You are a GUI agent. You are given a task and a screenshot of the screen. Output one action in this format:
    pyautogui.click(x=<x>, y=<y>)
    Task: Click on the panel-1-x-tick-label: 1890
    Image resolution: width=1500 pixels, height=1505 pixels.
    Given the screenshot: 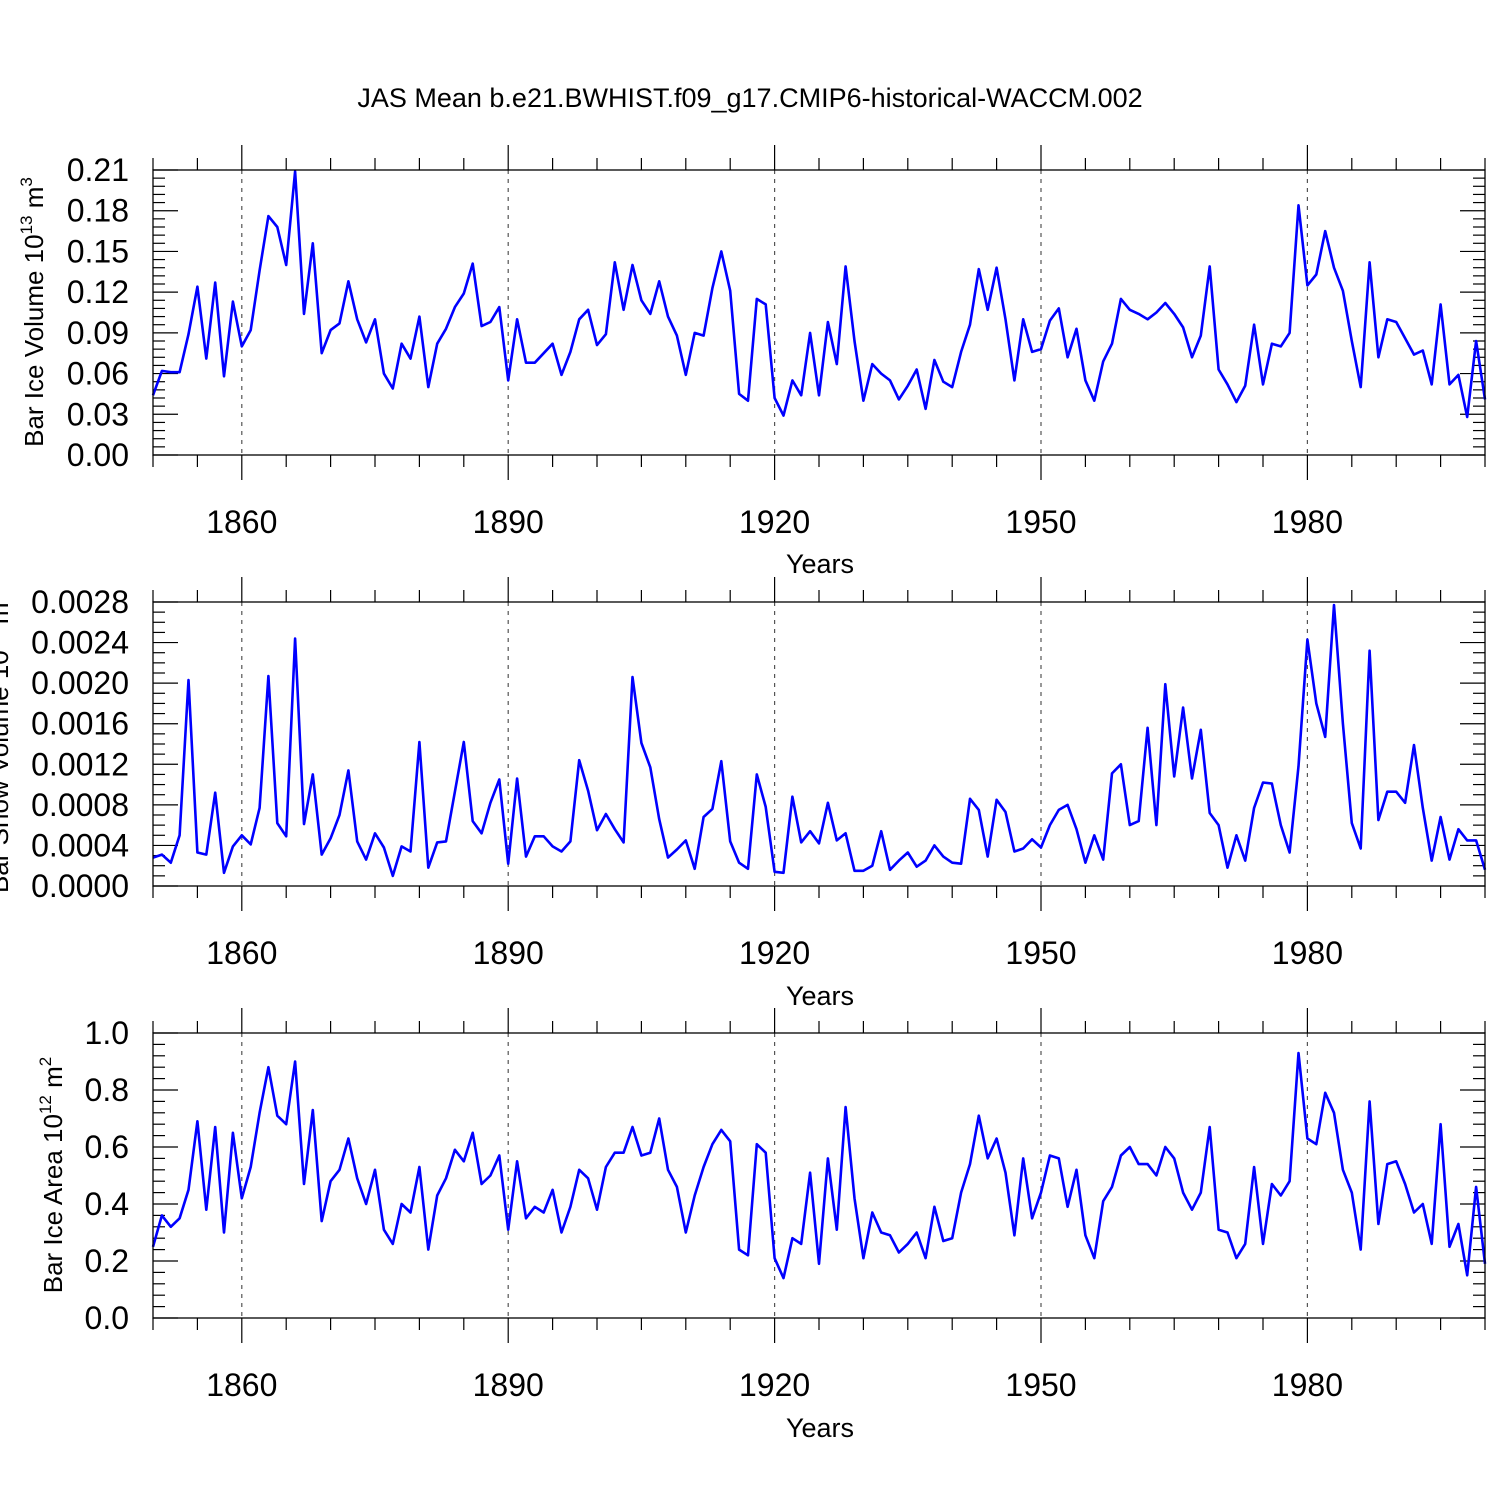 What is the action you would take?
    pyautogui.click(x=508, y=522)
    